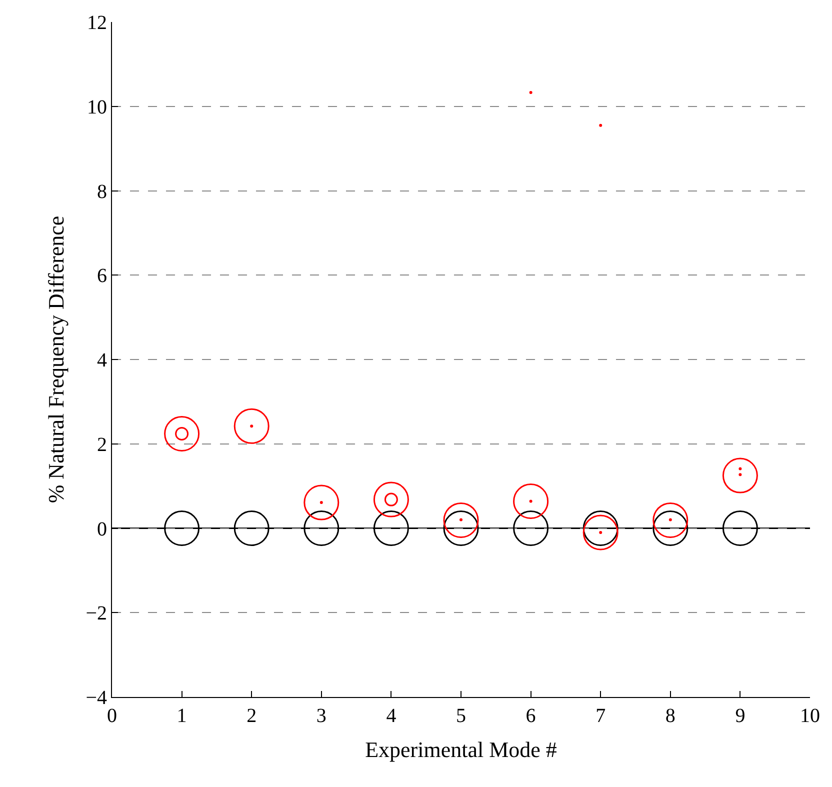  I want to click on y-tick-label: 4, so click(102, 361).